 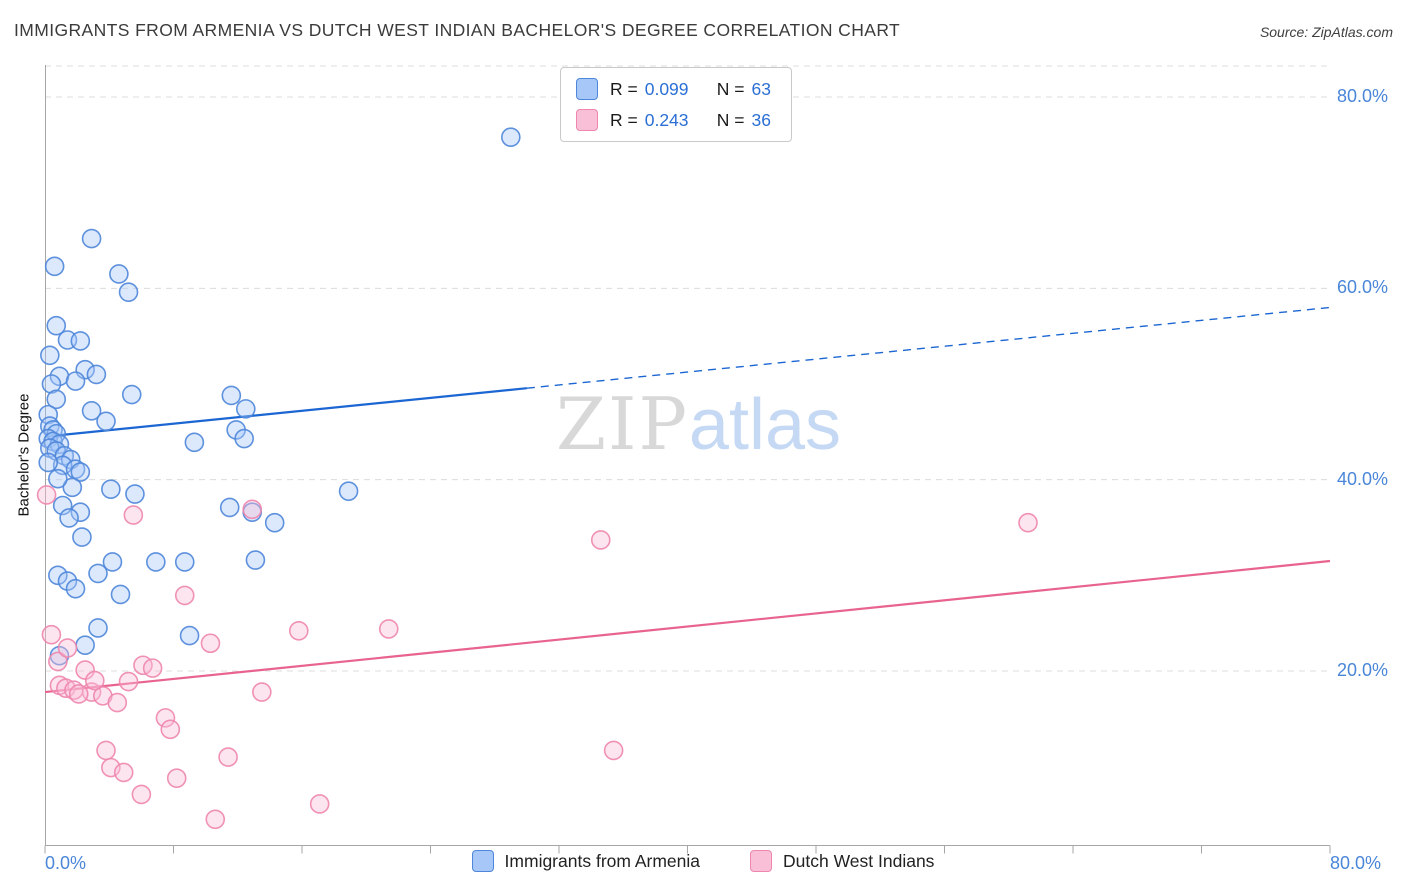 What do you see at coordinates (666, 88) in the screenshot?
I see `r-value: 0.099` at bounding box center [666, 88].